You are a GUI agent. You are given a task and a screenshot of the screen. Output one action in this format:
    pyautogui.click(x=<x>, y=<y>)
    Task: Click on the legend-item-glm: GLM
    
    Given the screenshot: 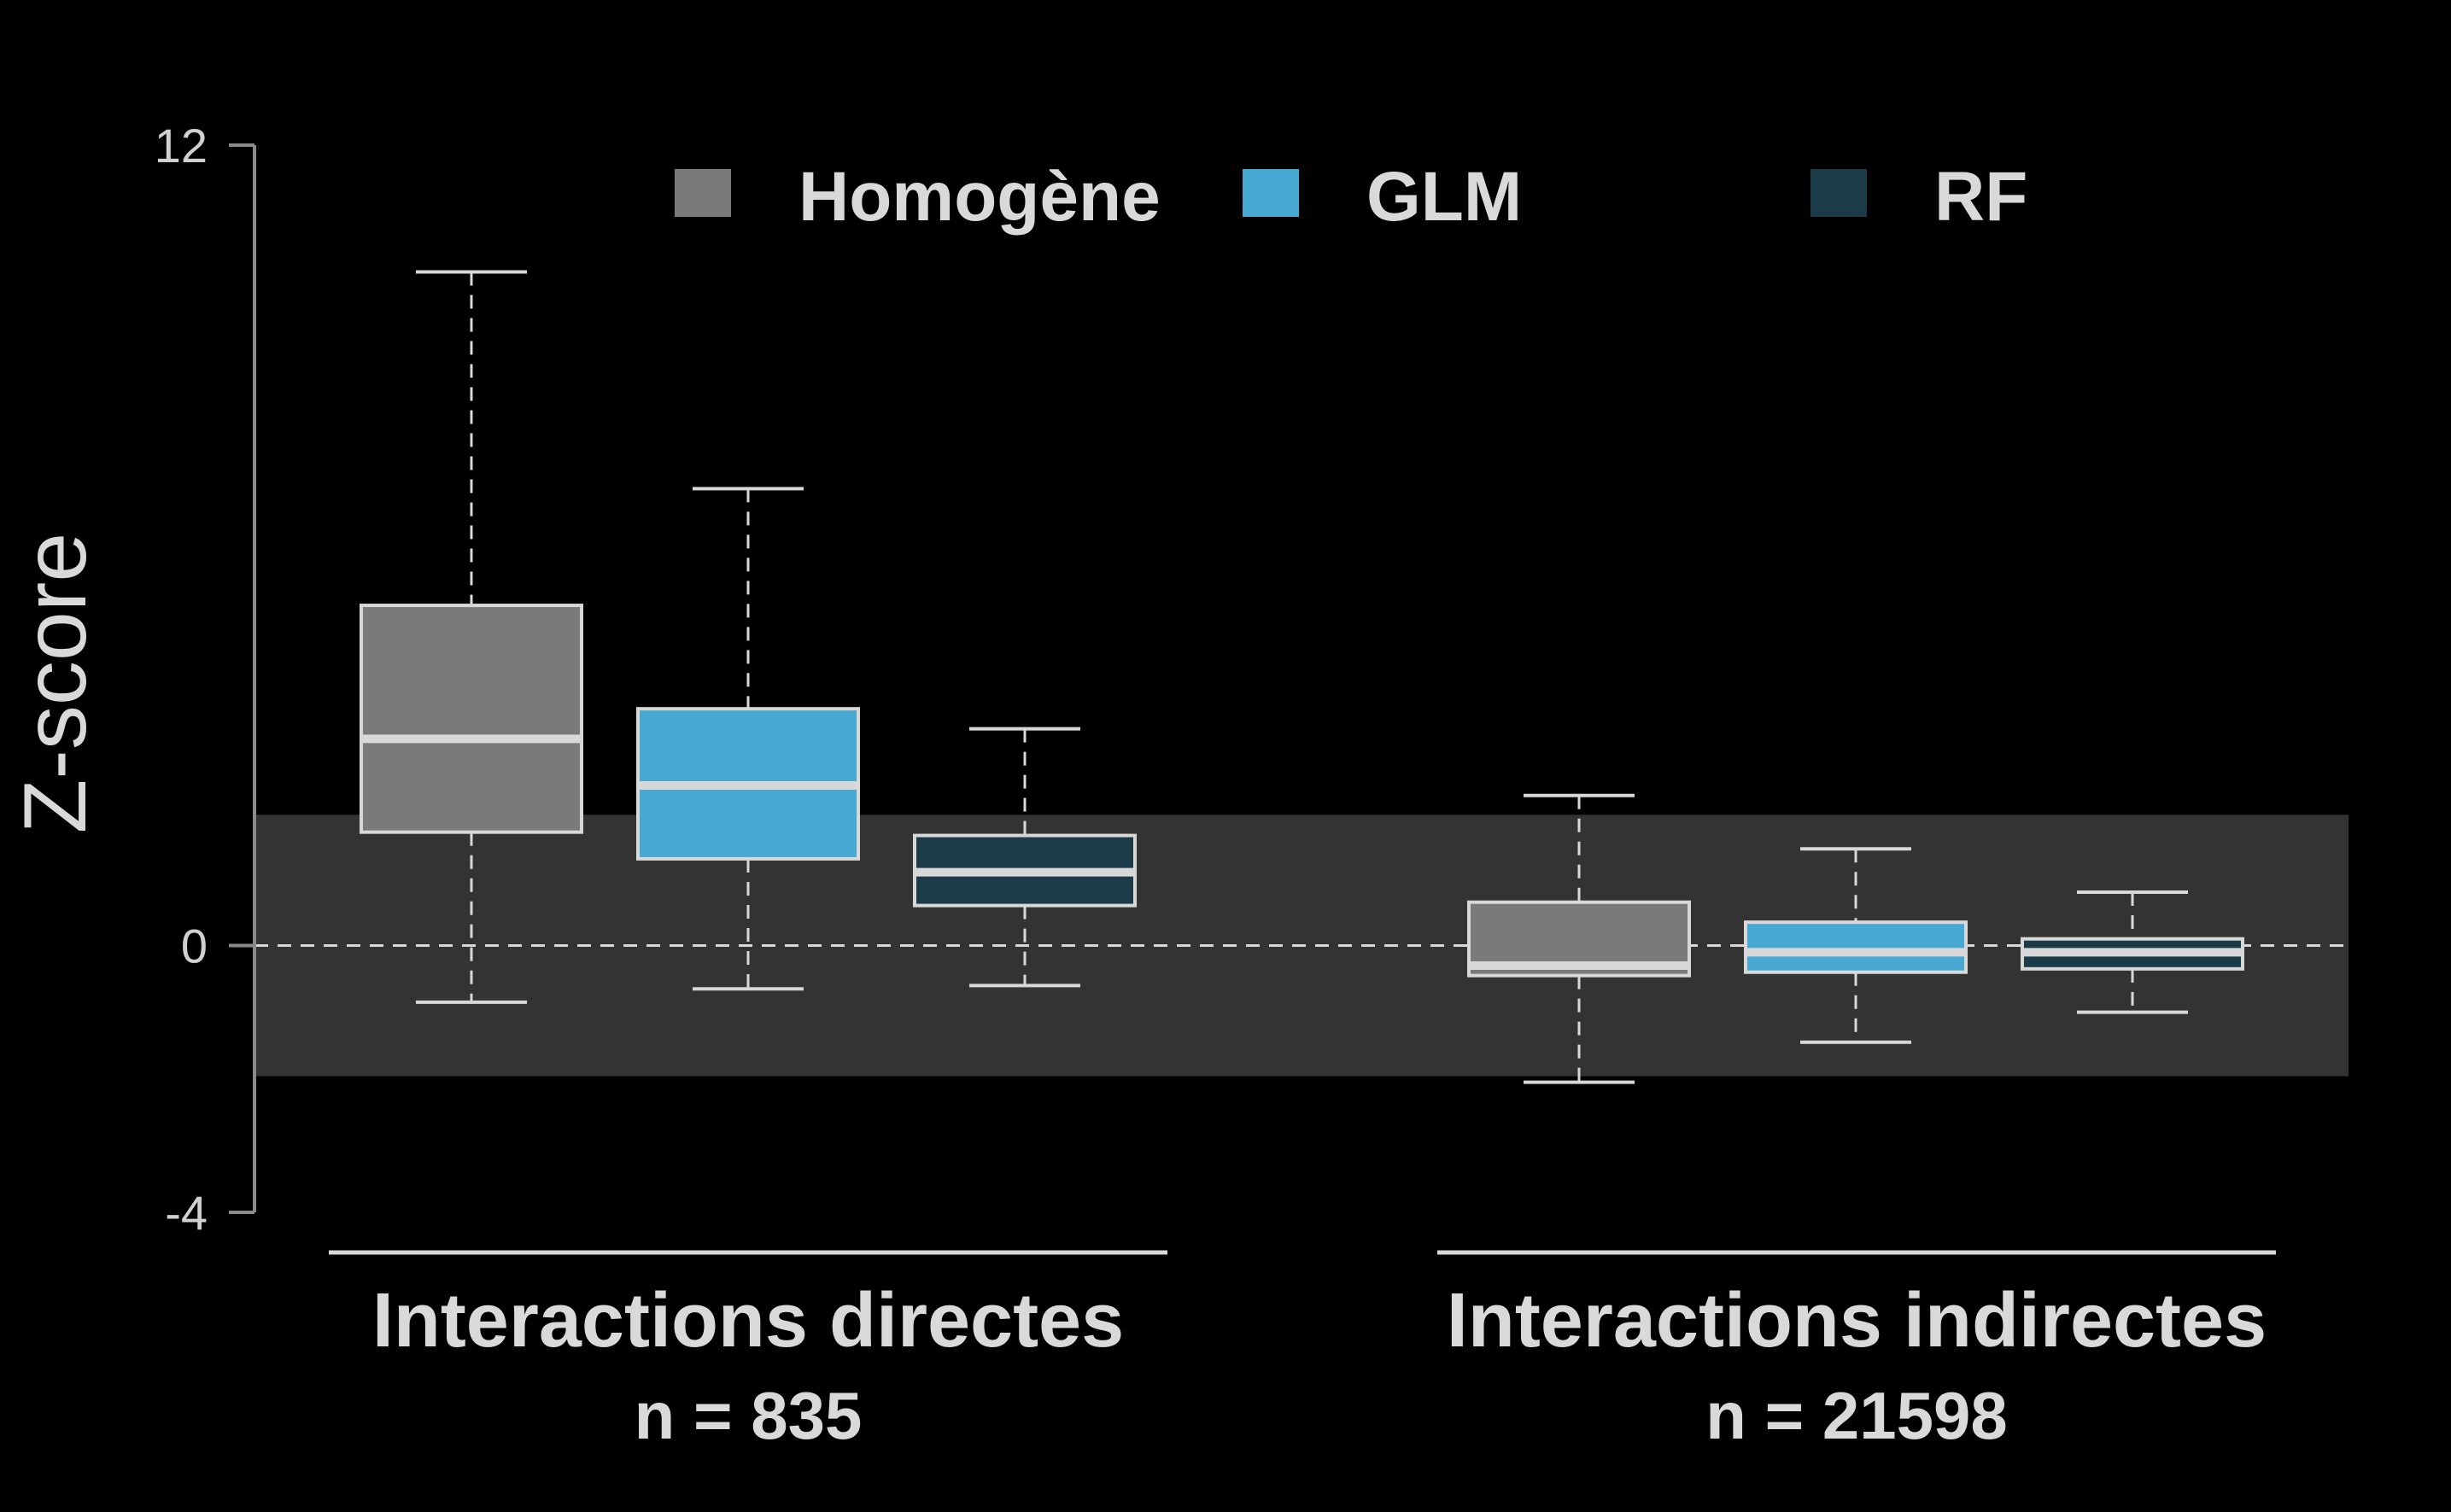 What is the action you would take?
    pyautogui.click(x=1382, y=197)
    